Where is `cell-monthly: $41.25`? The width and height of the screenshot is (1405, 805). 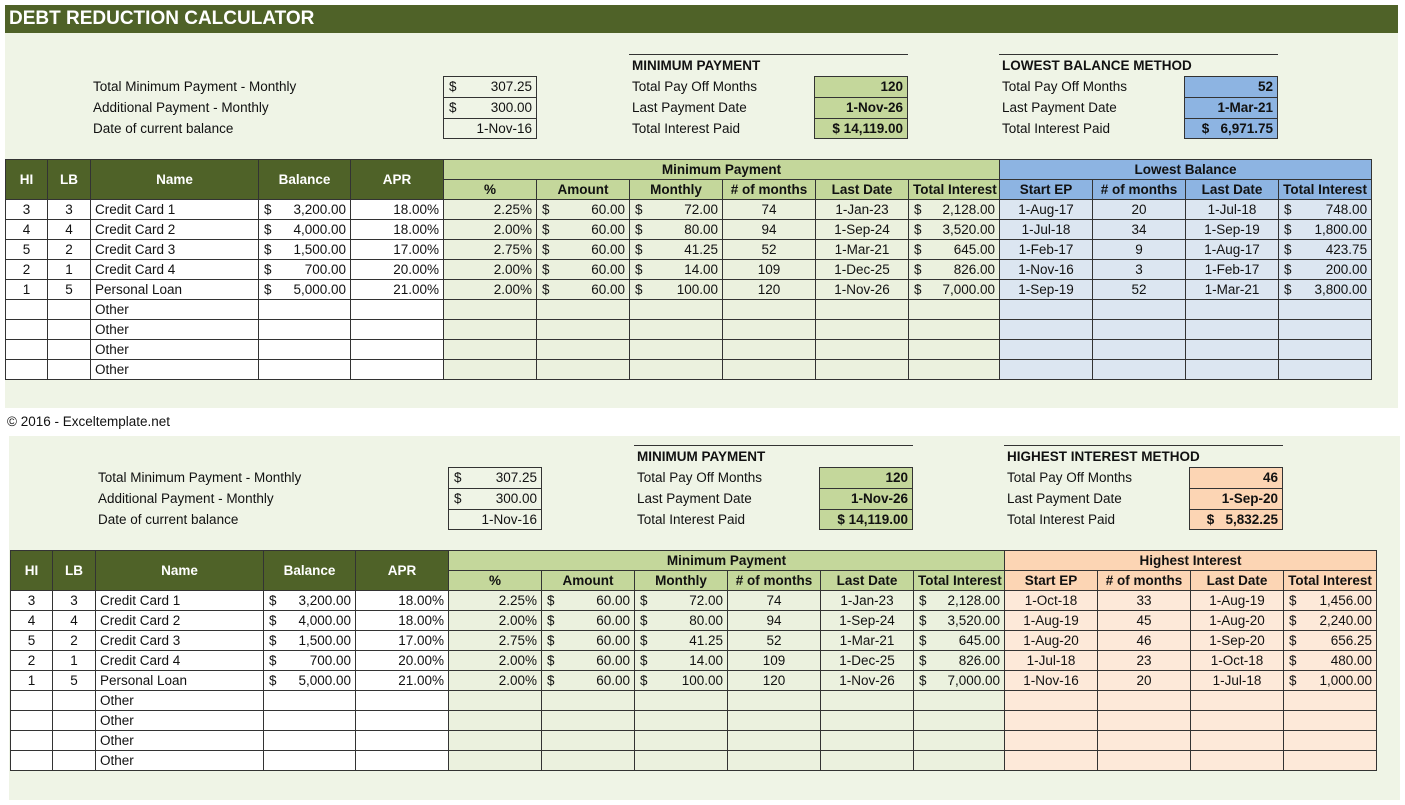
cell-monthly: $41.25 is located at coordinates (676, 249).